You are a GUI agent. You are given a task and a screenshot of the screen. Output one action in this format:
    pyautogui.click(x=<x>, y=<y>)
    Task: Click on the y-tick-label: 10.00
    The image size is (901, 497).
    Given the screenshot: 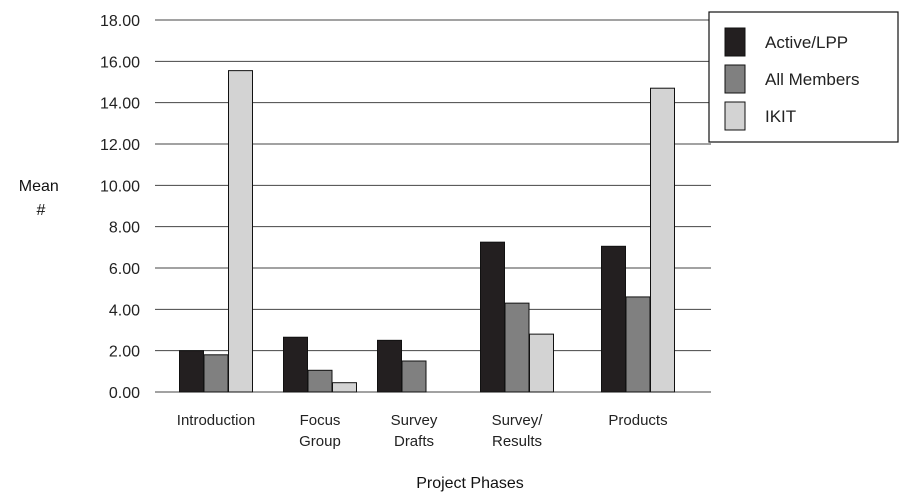 What is the action you would take?
    pyautogui.click(x=120, y=186)
    